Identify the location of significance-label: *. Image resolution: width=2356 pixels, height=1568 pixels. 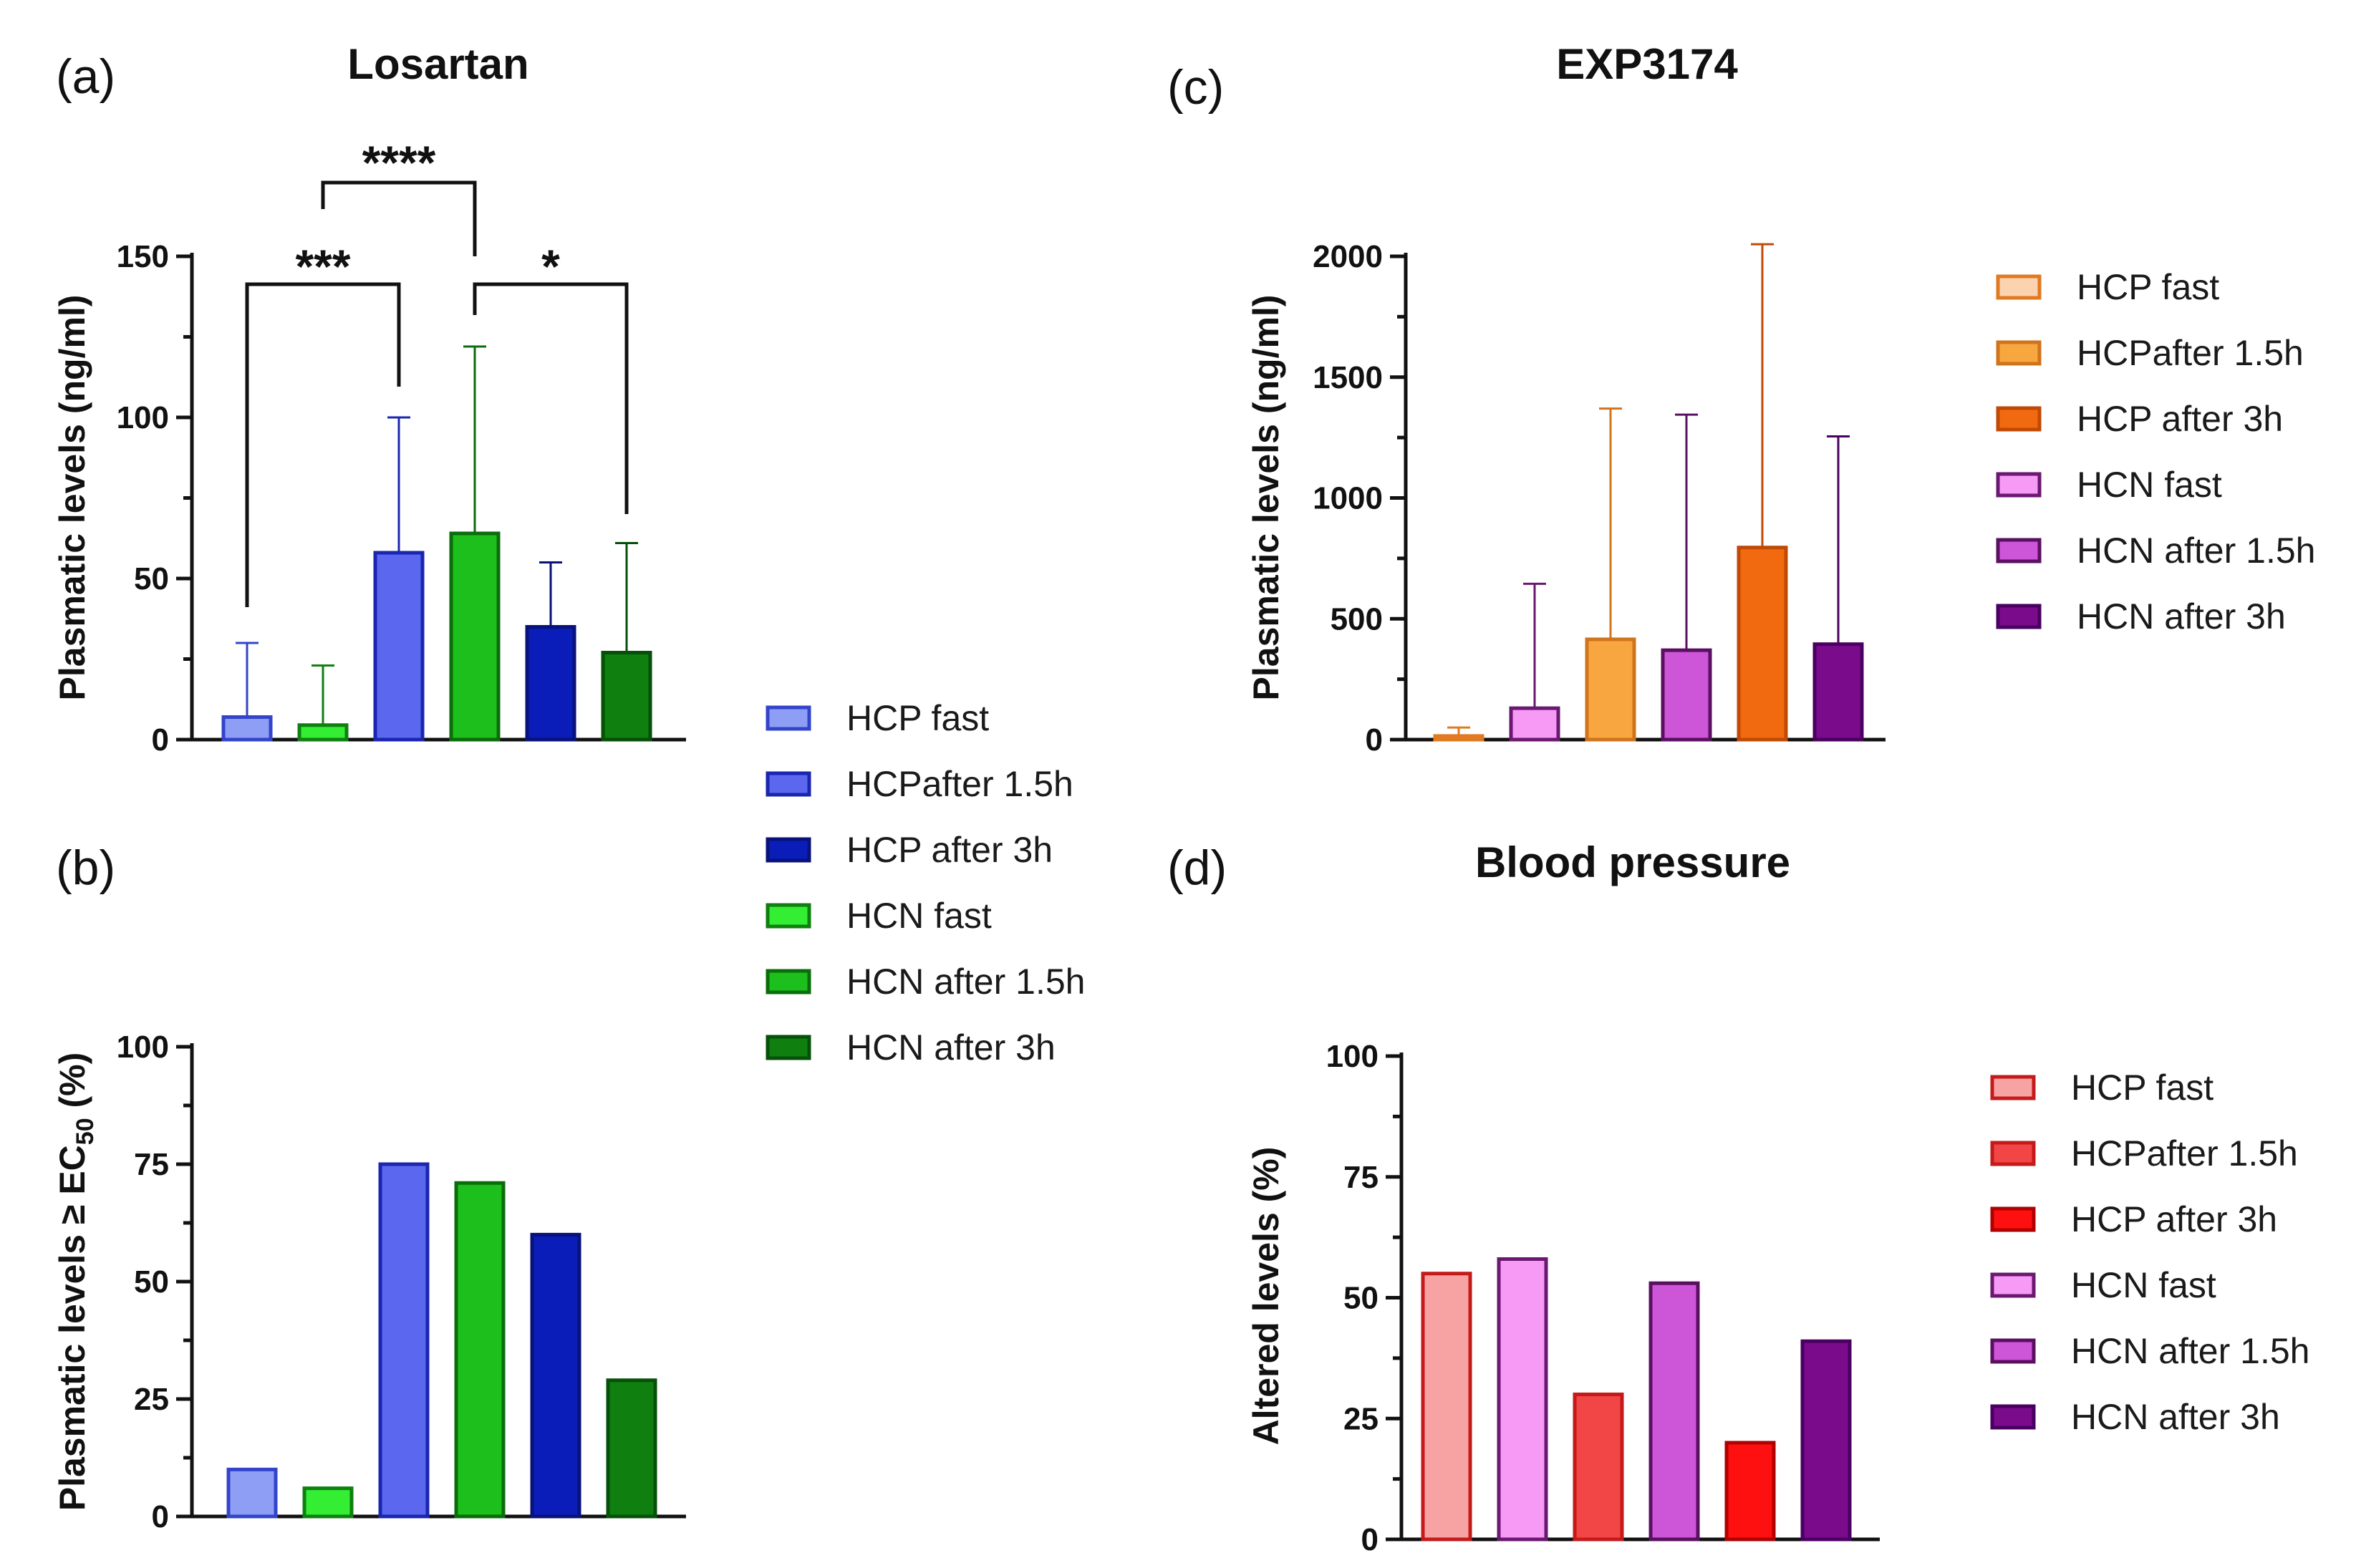
(550, 266).